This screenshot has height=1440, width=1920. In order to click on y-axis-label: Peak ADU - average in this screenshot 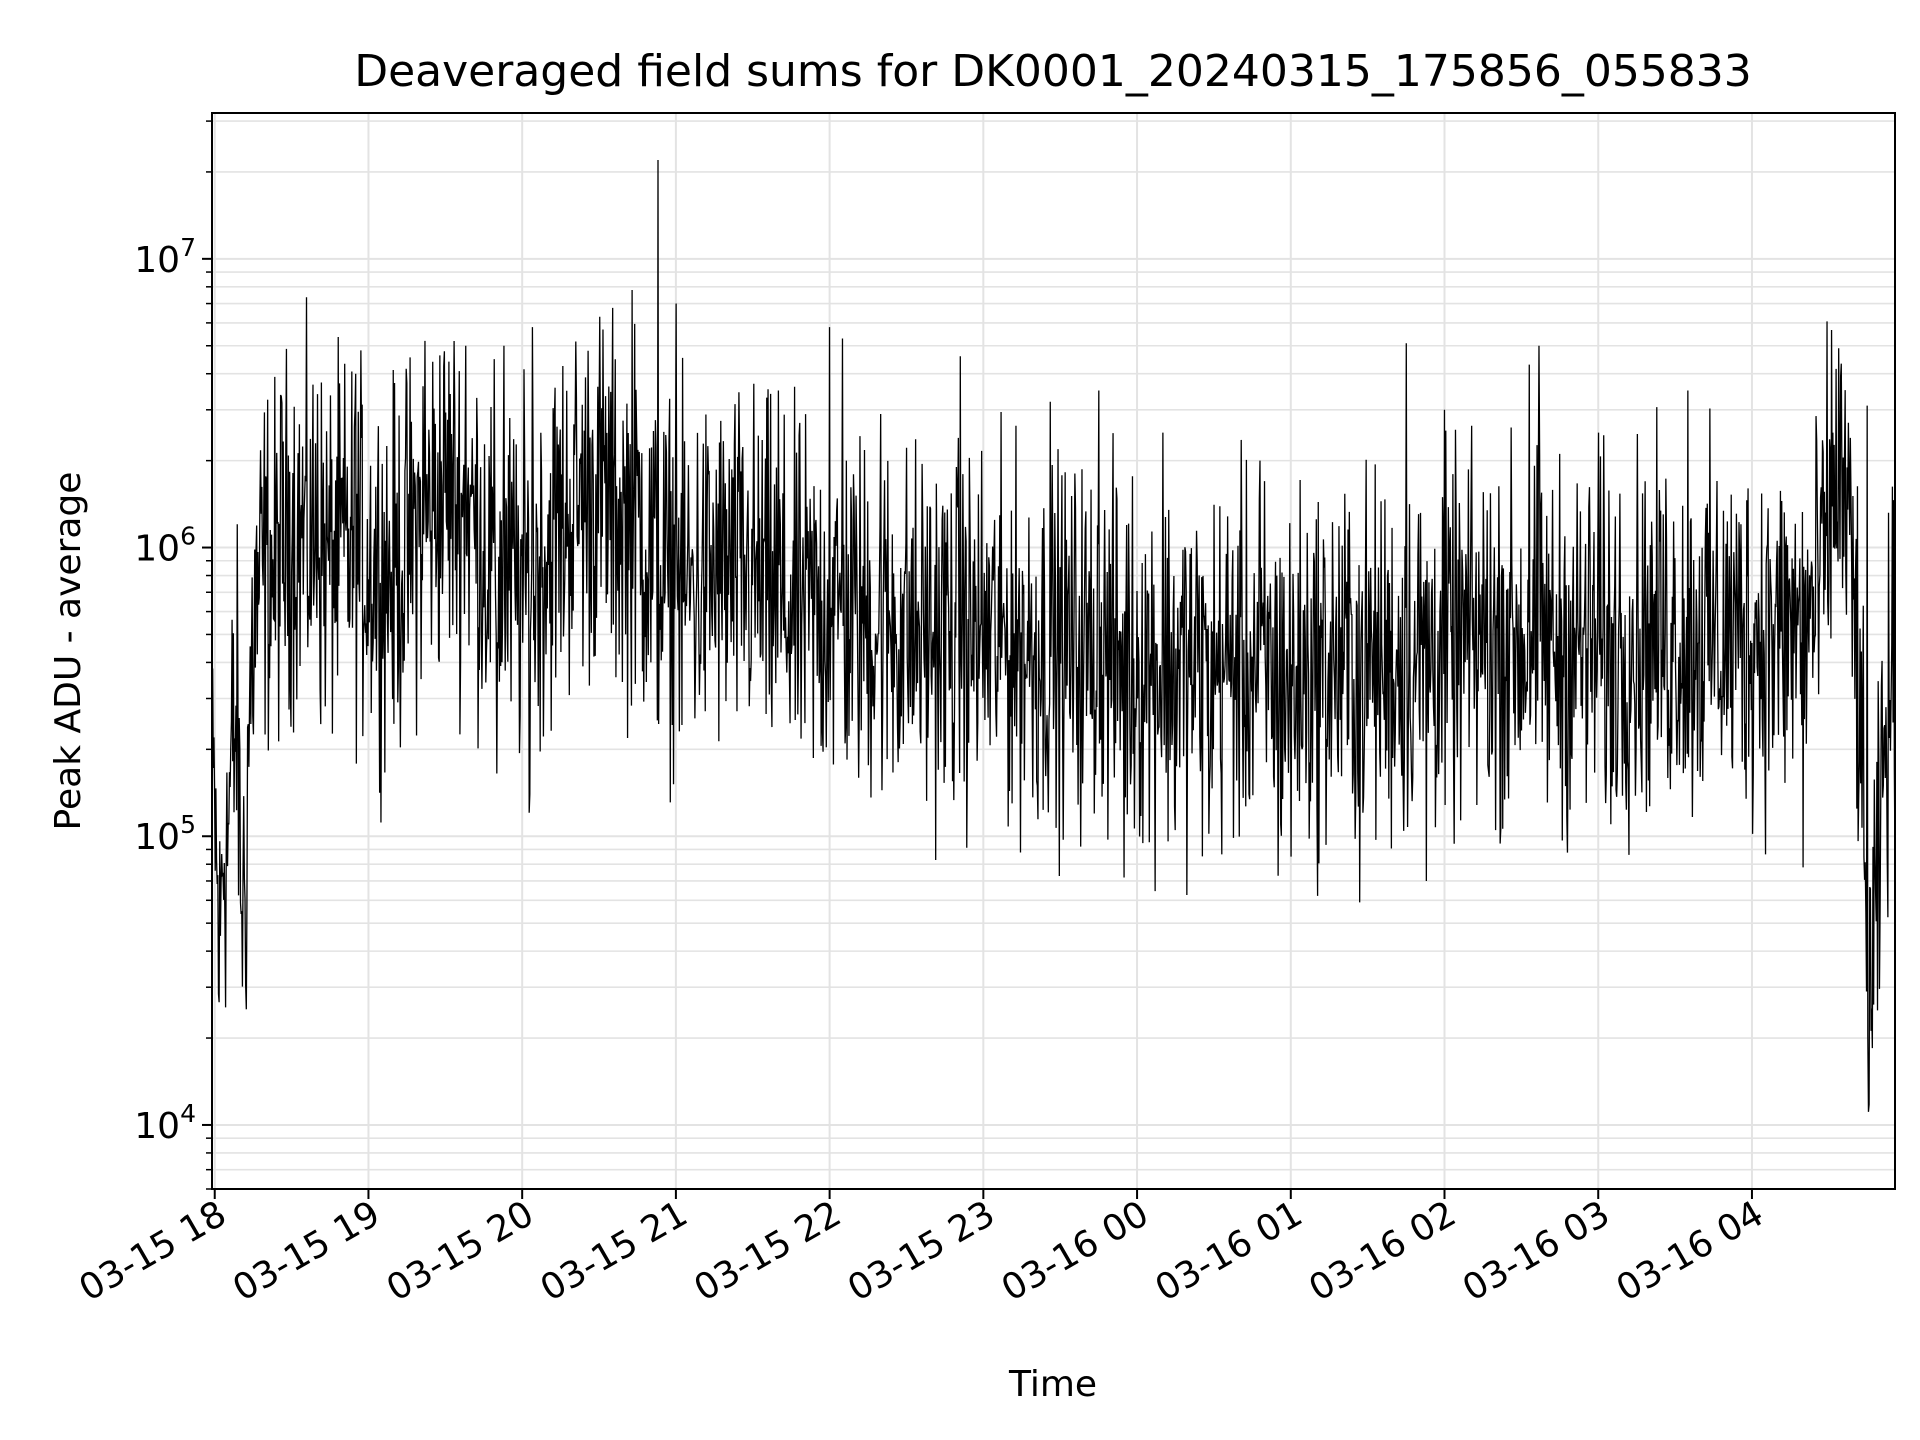, I will do `click(68, 651)`.